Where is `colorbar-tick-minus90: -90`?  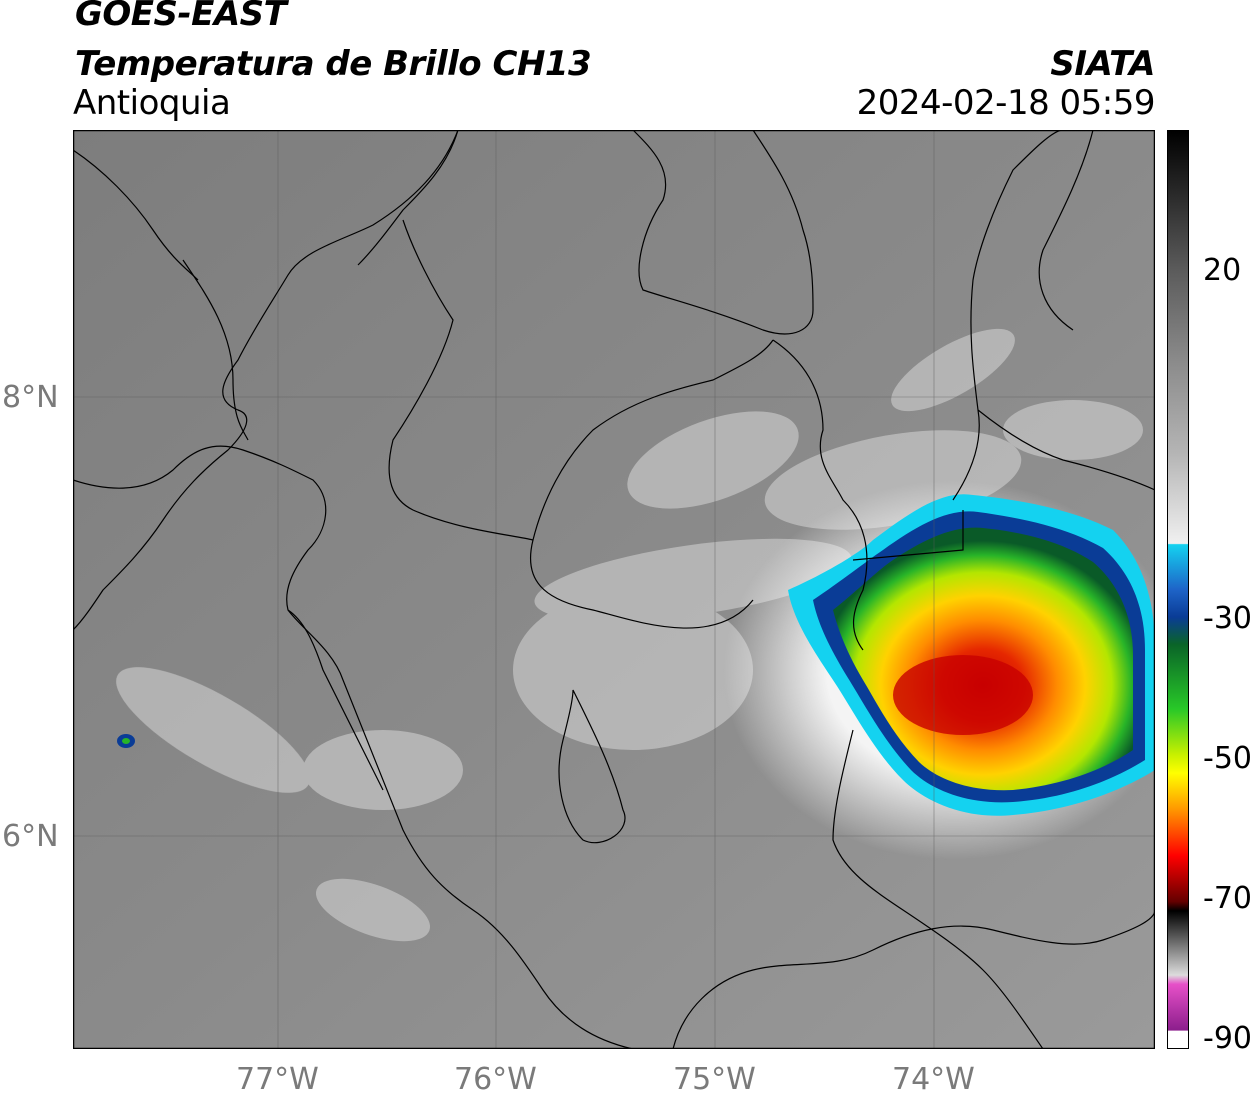 colorbar-tick-minus90: -90 is located at coordinates (1227, 1038).